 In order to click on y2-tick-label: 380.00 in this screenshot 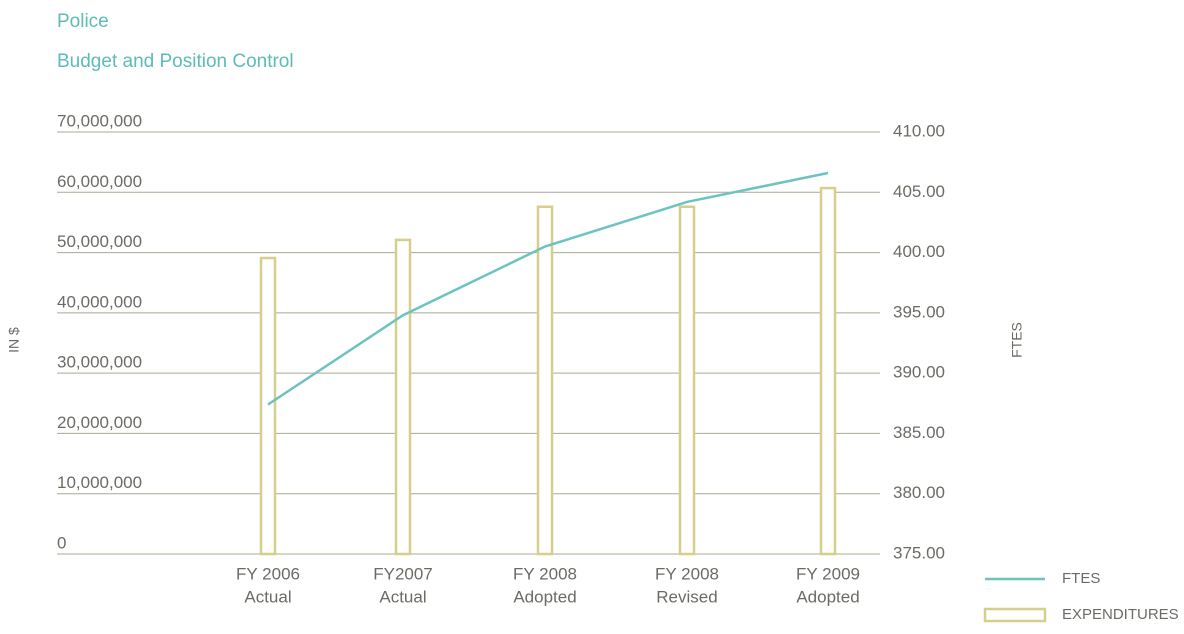, I will do `click(919, 492)`.